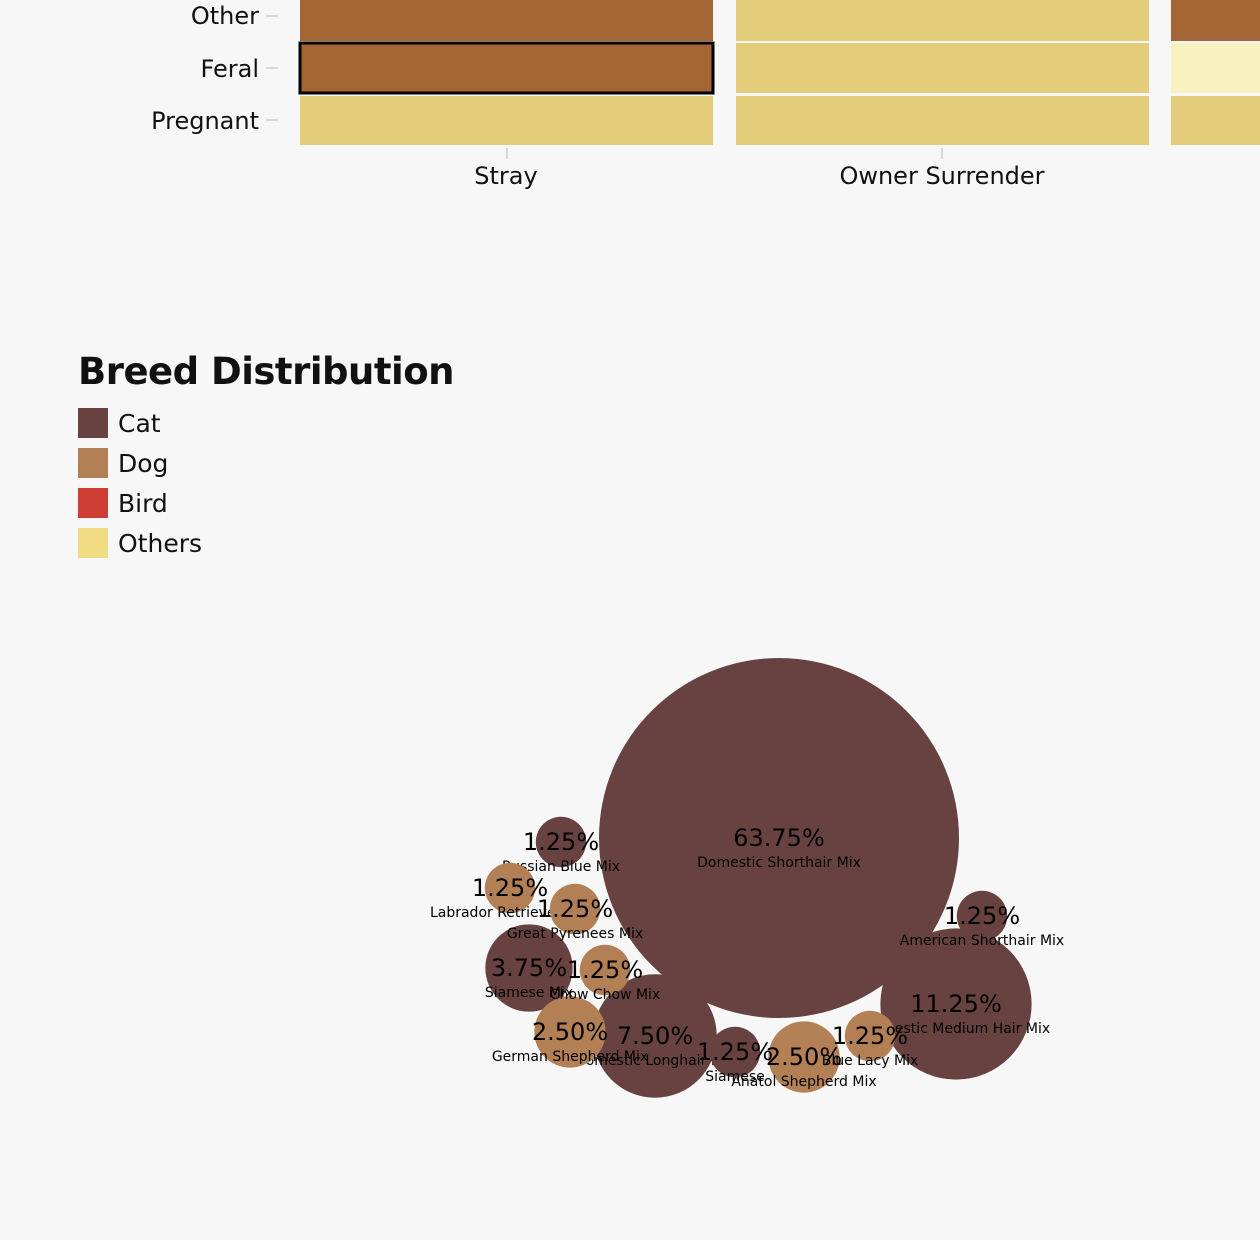 The height and width of the screenshot is (1240, 1260). I want to click on legend-label: Cat, so click(139, 423).